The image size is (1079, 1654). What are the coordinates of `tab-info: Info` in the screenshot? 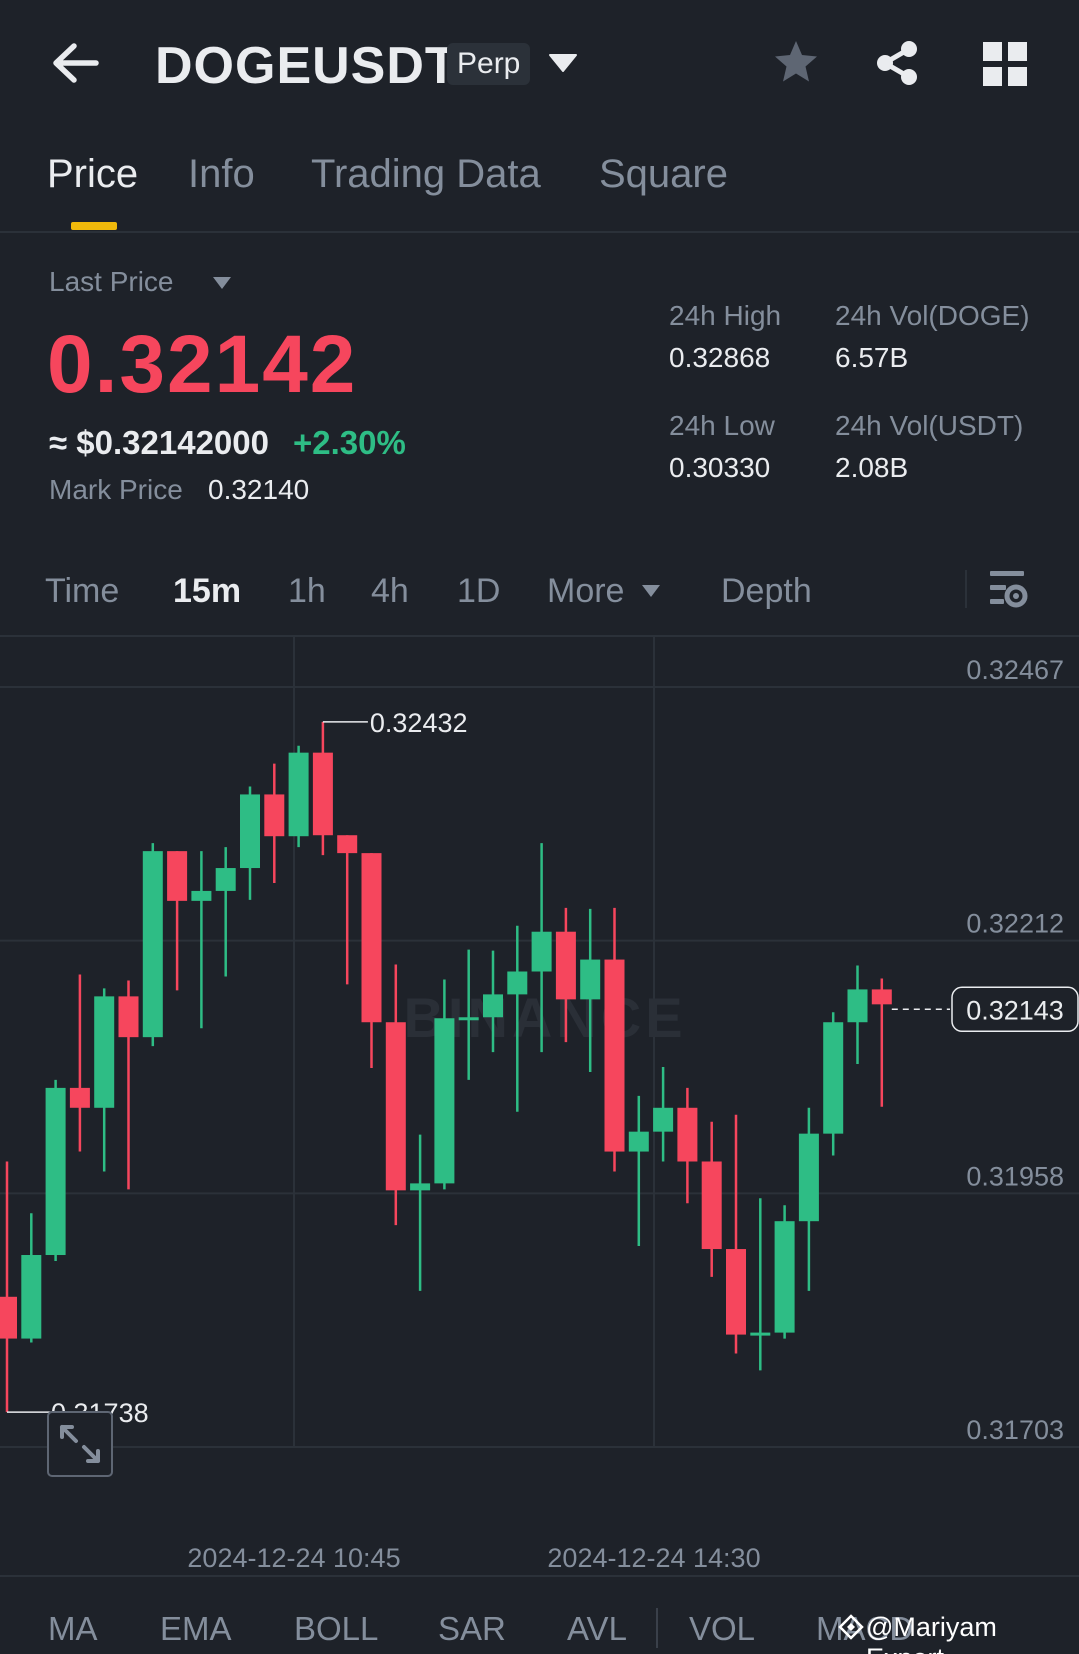 It's located at (221, 174).